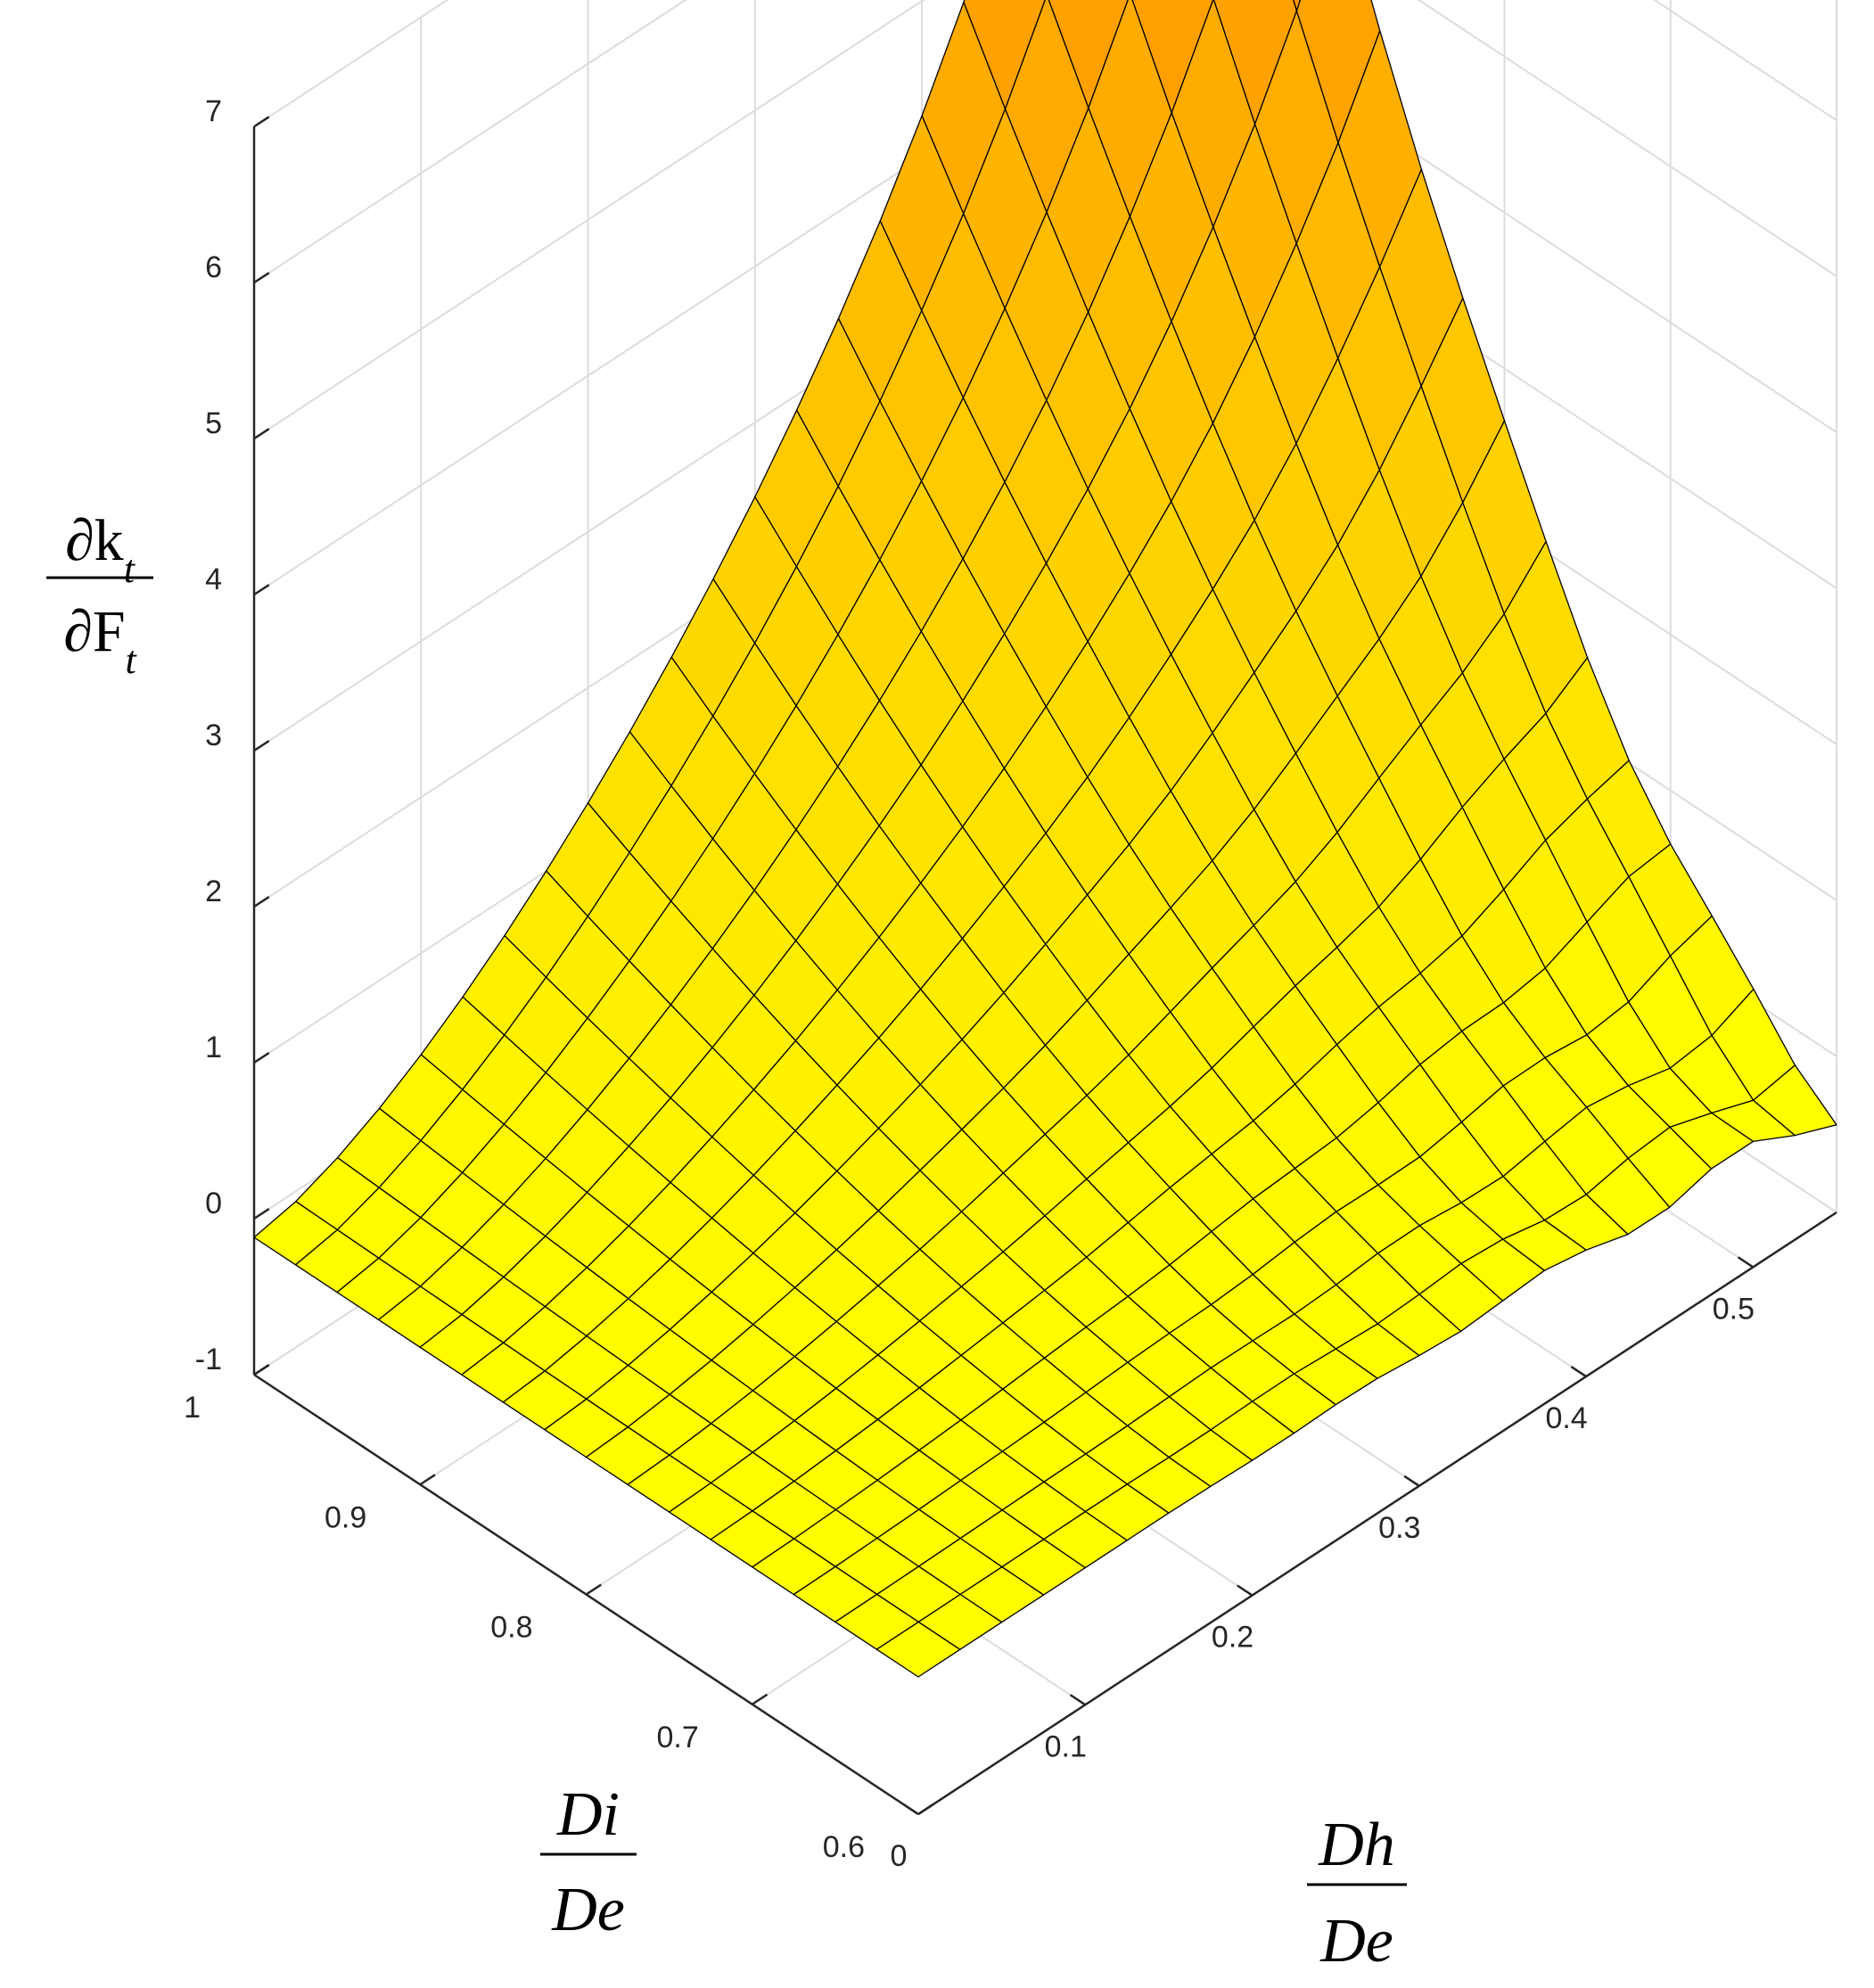  I want to click on z-tick-label: 1, so click(213, 1047).